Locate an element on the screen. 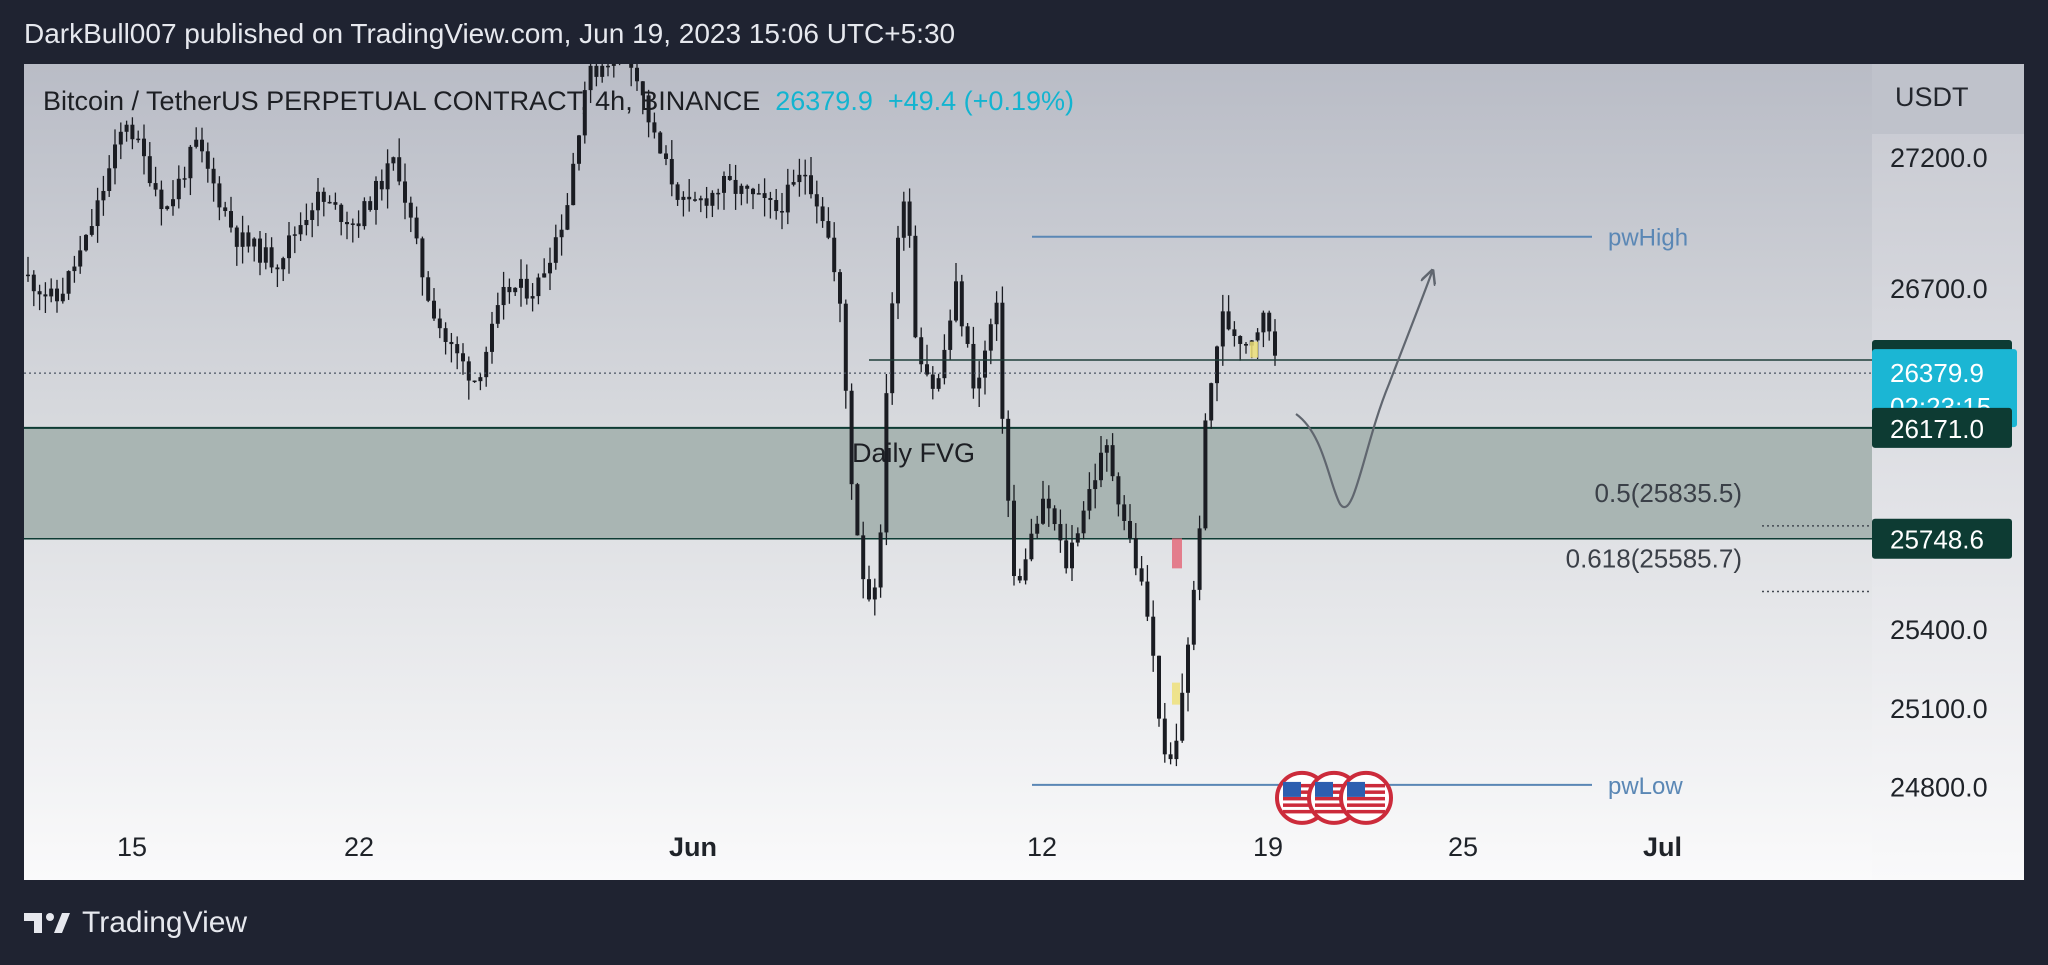 The height and width of the screenshot is (965, 2048). projection-arrow is located at coordinates (1363, 390).